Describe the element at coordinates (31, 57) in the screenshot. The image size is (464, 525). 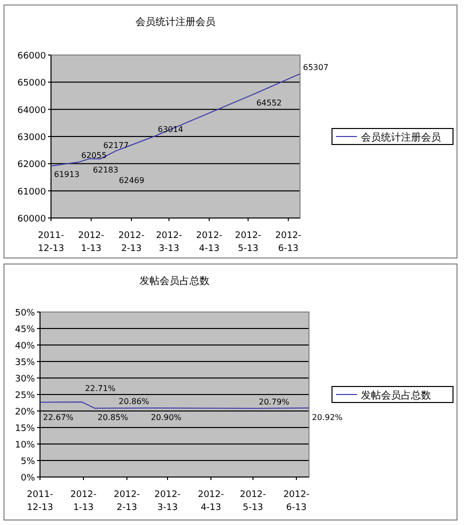
I see `y-tick-label: 66000` at that location.